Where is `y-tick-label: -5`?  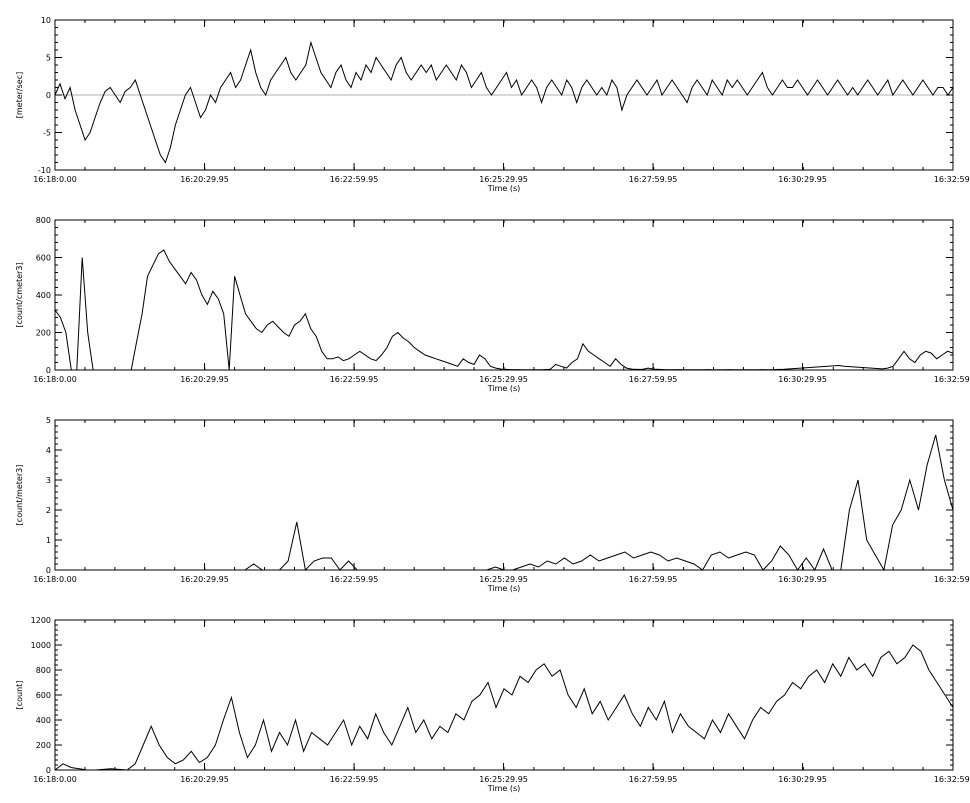 y-tick-label: -5 is located at coordinates (47, 133).